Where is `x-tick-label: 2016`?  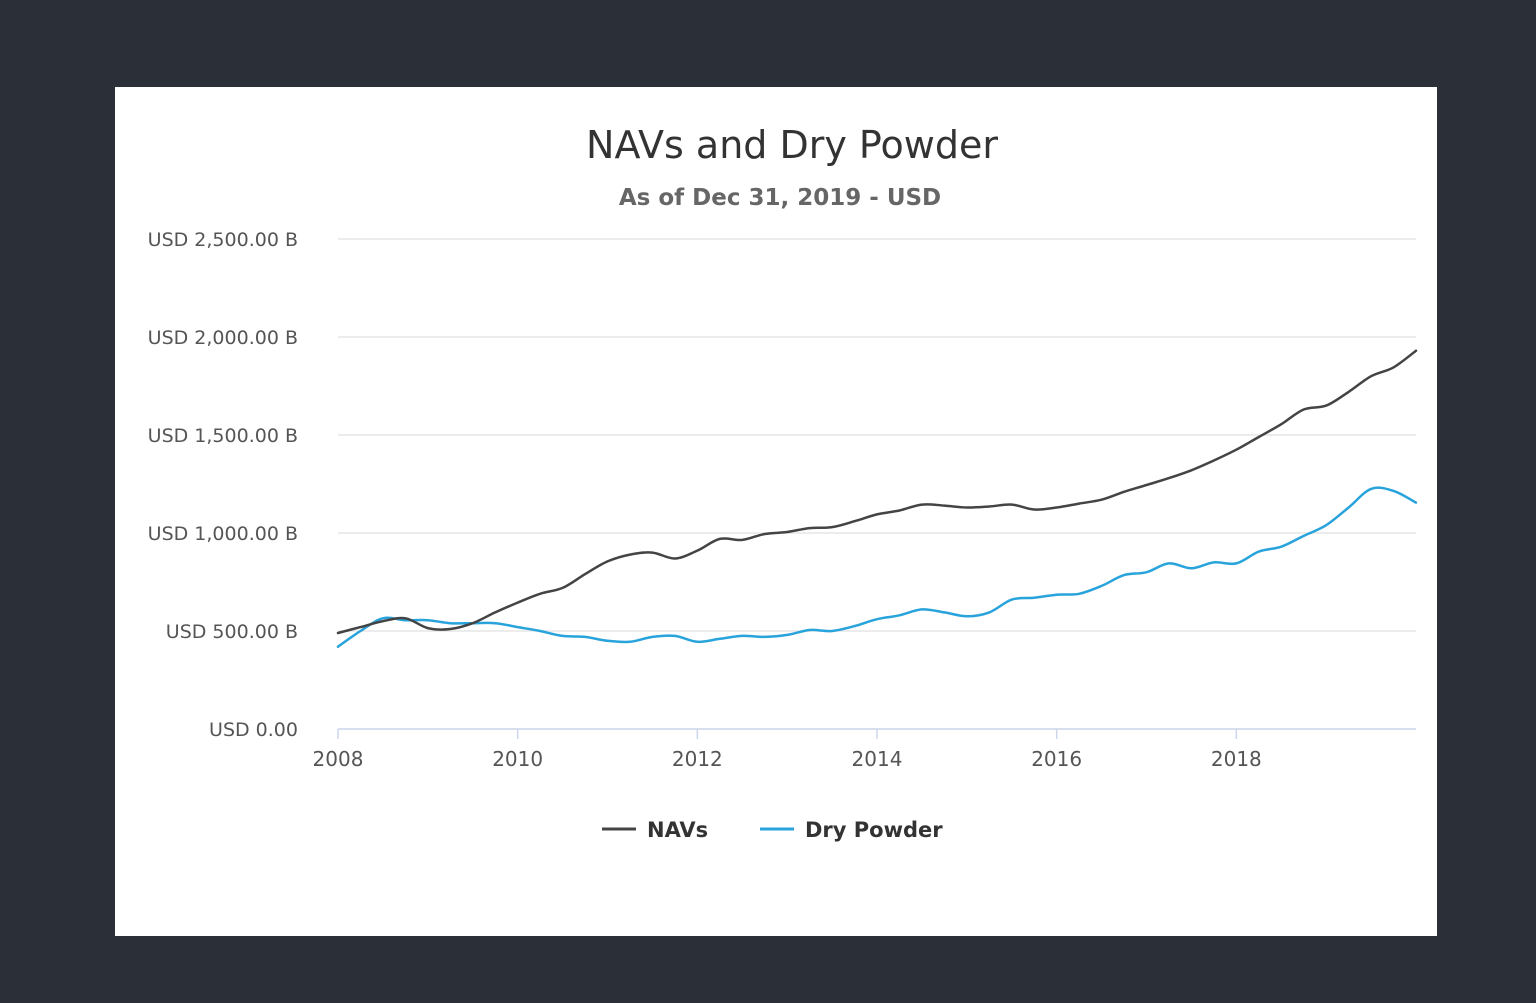 x-tick-label: 2016 is located at coordinates (1056, 759).